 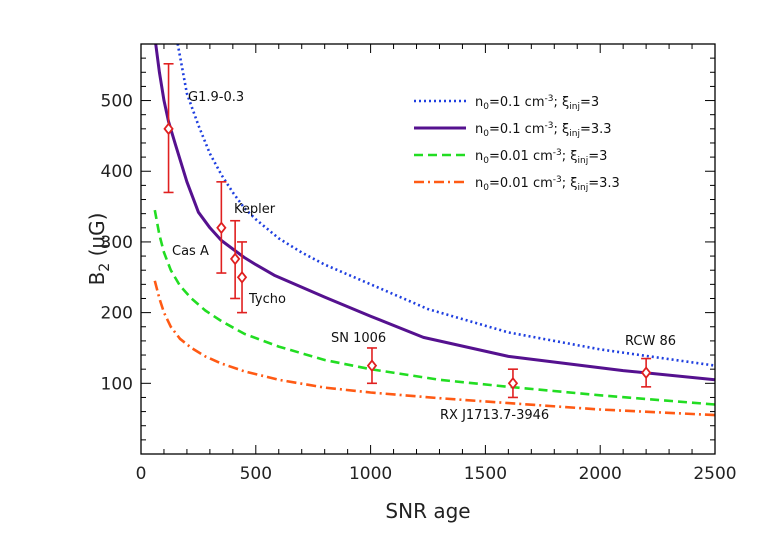 What do you see at coordinates (543, 130) in the screenshot?
I see `legend-label-2: n0=0.1 cm-3; ξinj=3.3` at bounding box center [543, 130].